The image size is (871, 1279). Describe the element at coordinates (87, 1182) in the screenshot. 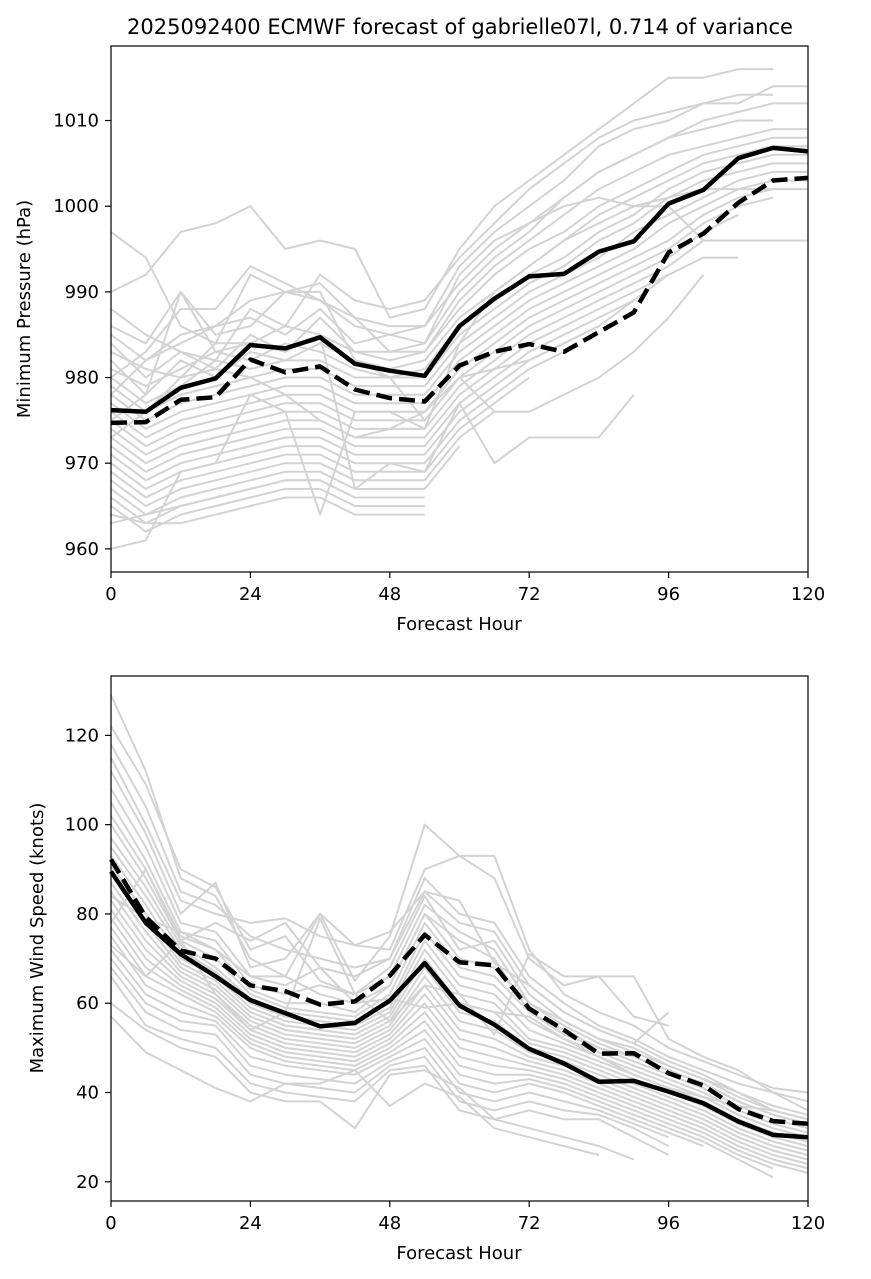

I see `wind-y-tick-label: 20` at that location.